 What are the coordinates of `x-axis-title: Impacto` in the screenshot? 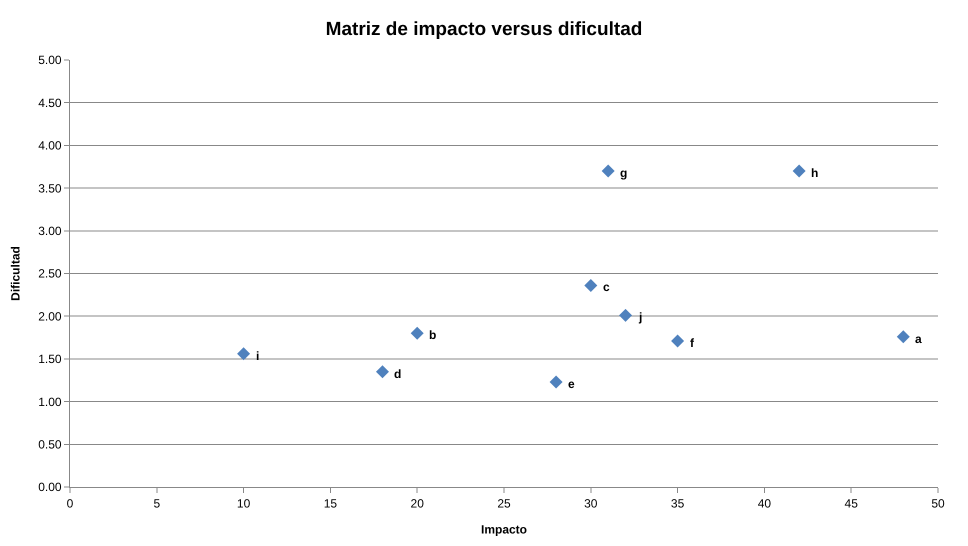 It's located at (504, 529).